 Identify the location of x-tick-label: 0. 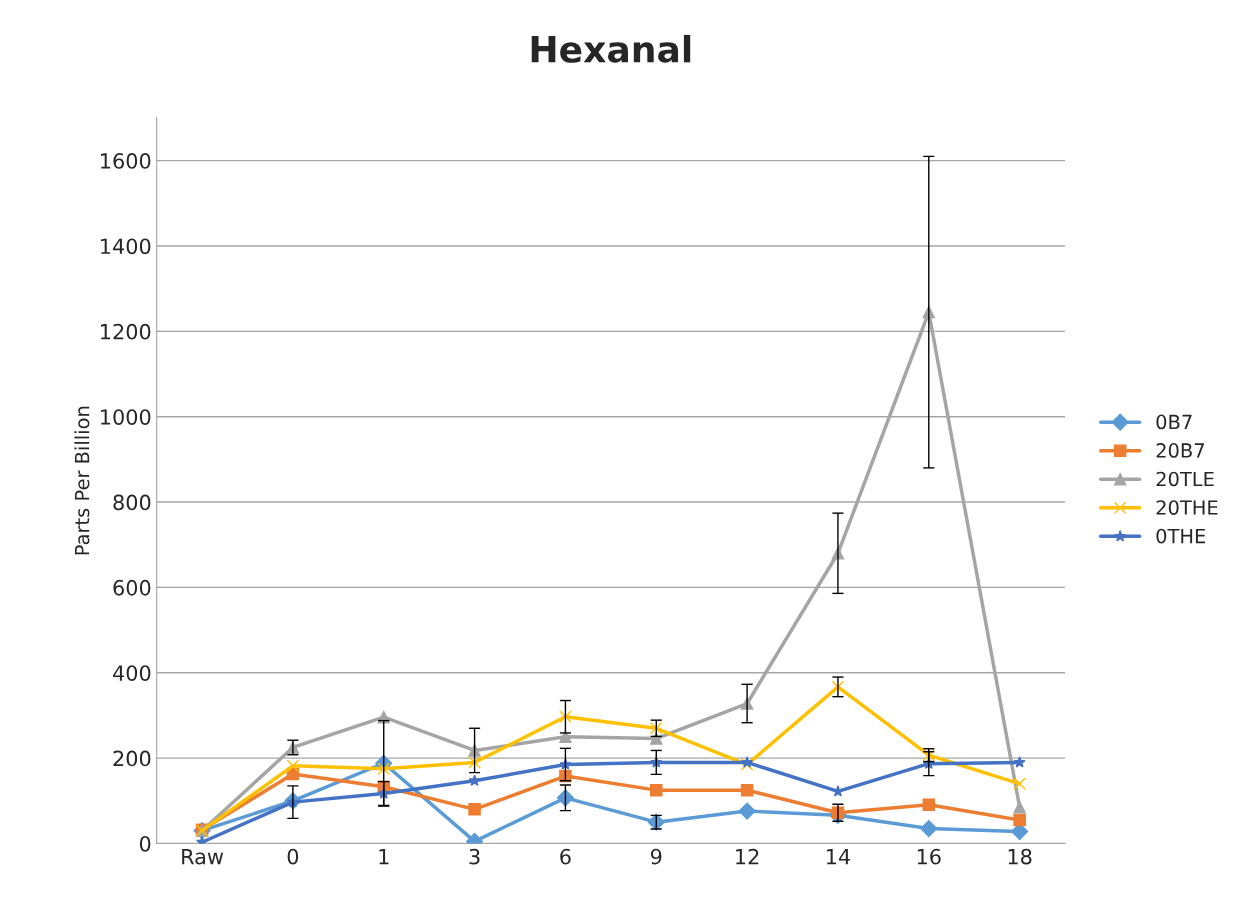
(293, 856).